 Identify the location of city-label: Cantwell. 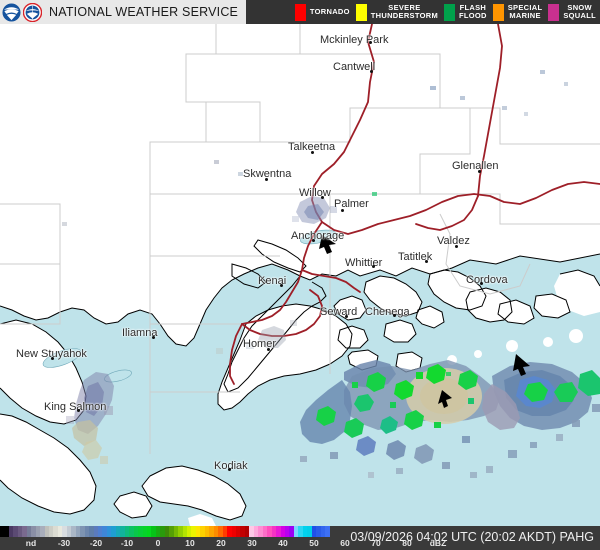
(354, 67).